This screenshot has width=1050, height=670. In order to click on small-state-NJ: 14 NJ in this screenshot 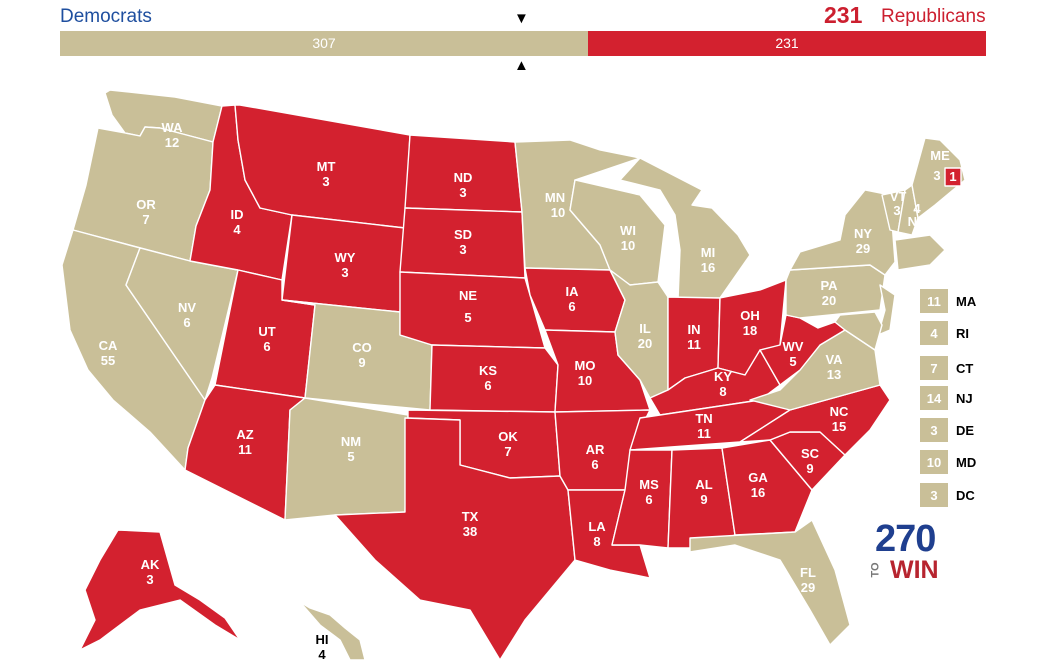, I will do `click(946, 398)`.